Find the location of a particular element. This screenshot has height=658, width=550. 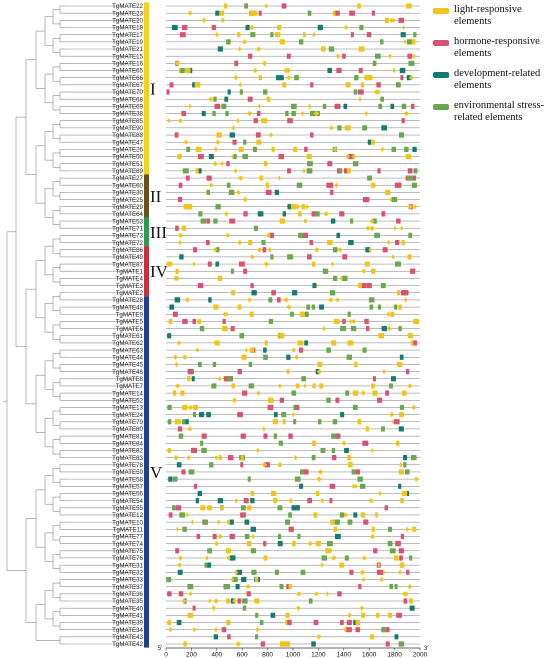

five-prime-label: 5' is located at coordinates (160, 649).